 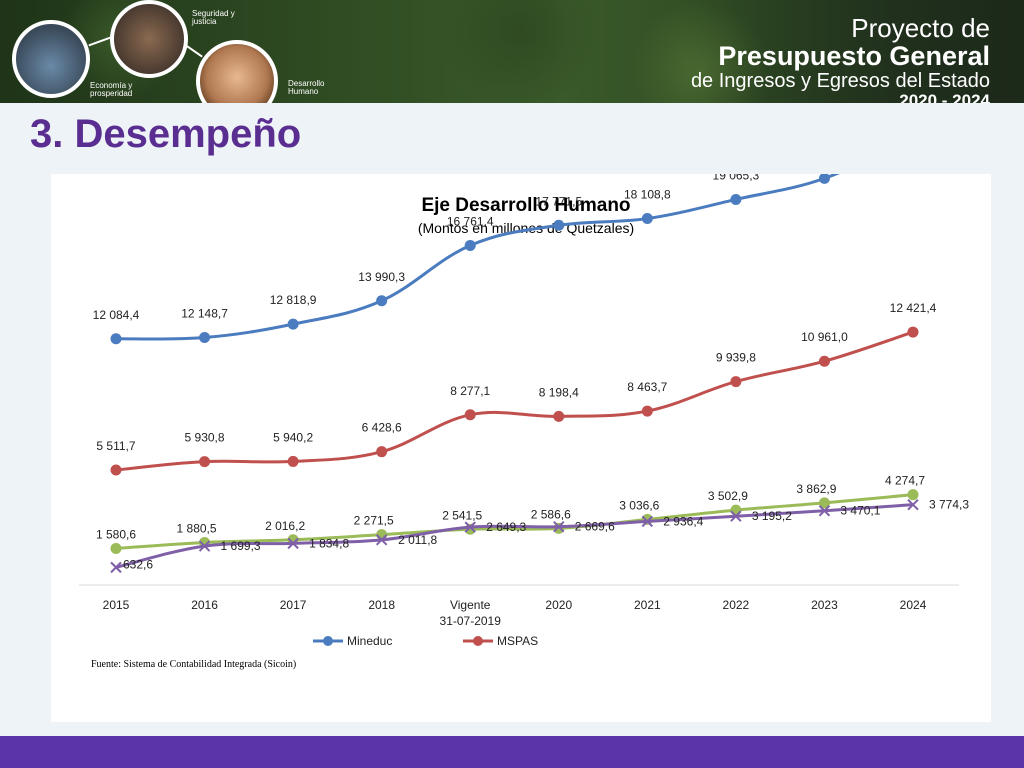 What do you see at coordinates (197, 528) in the screenshot?
I see `data-label: 1 880,5` at bounding box center [197, 528].